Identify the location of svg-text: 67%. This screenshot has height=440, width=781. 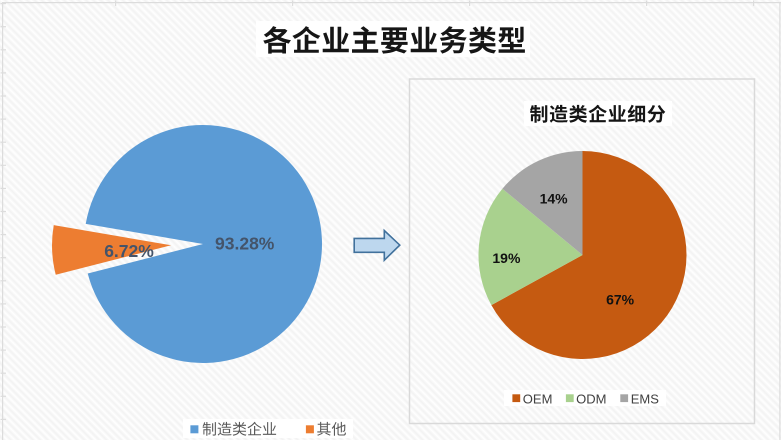
(620, 299).